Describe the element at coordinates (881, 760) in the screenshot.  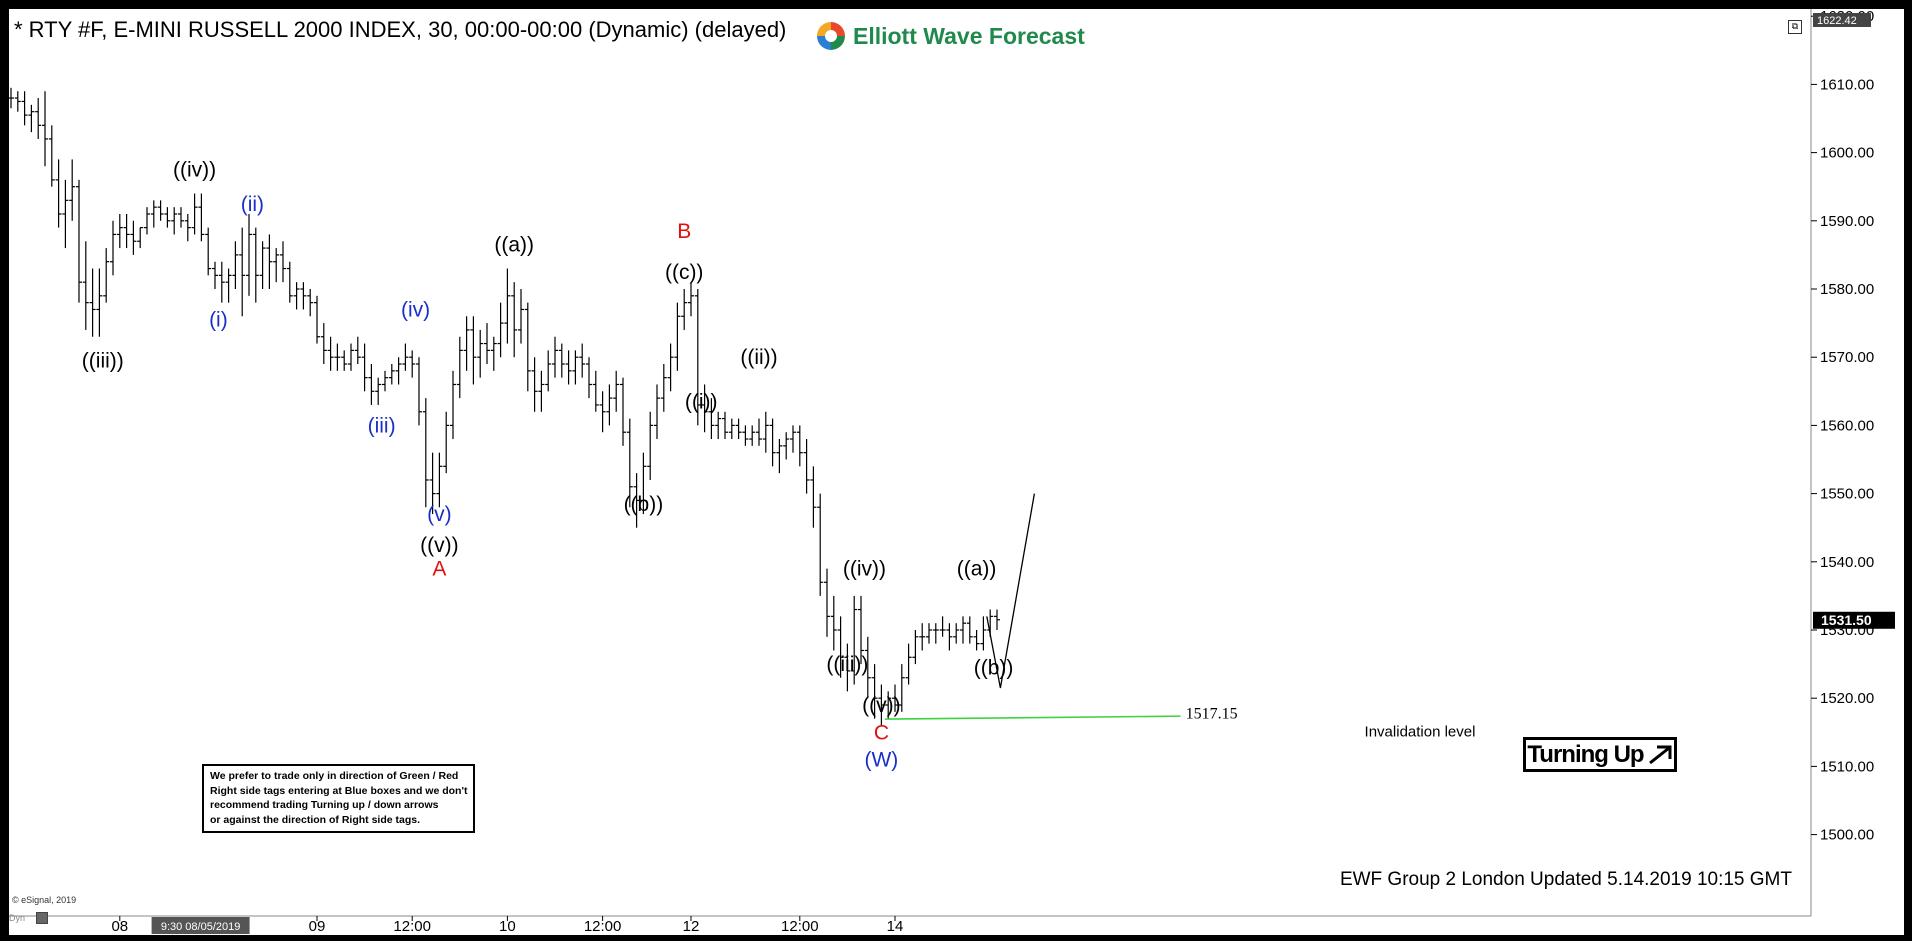
I see `wave-label: (W)` at that location.